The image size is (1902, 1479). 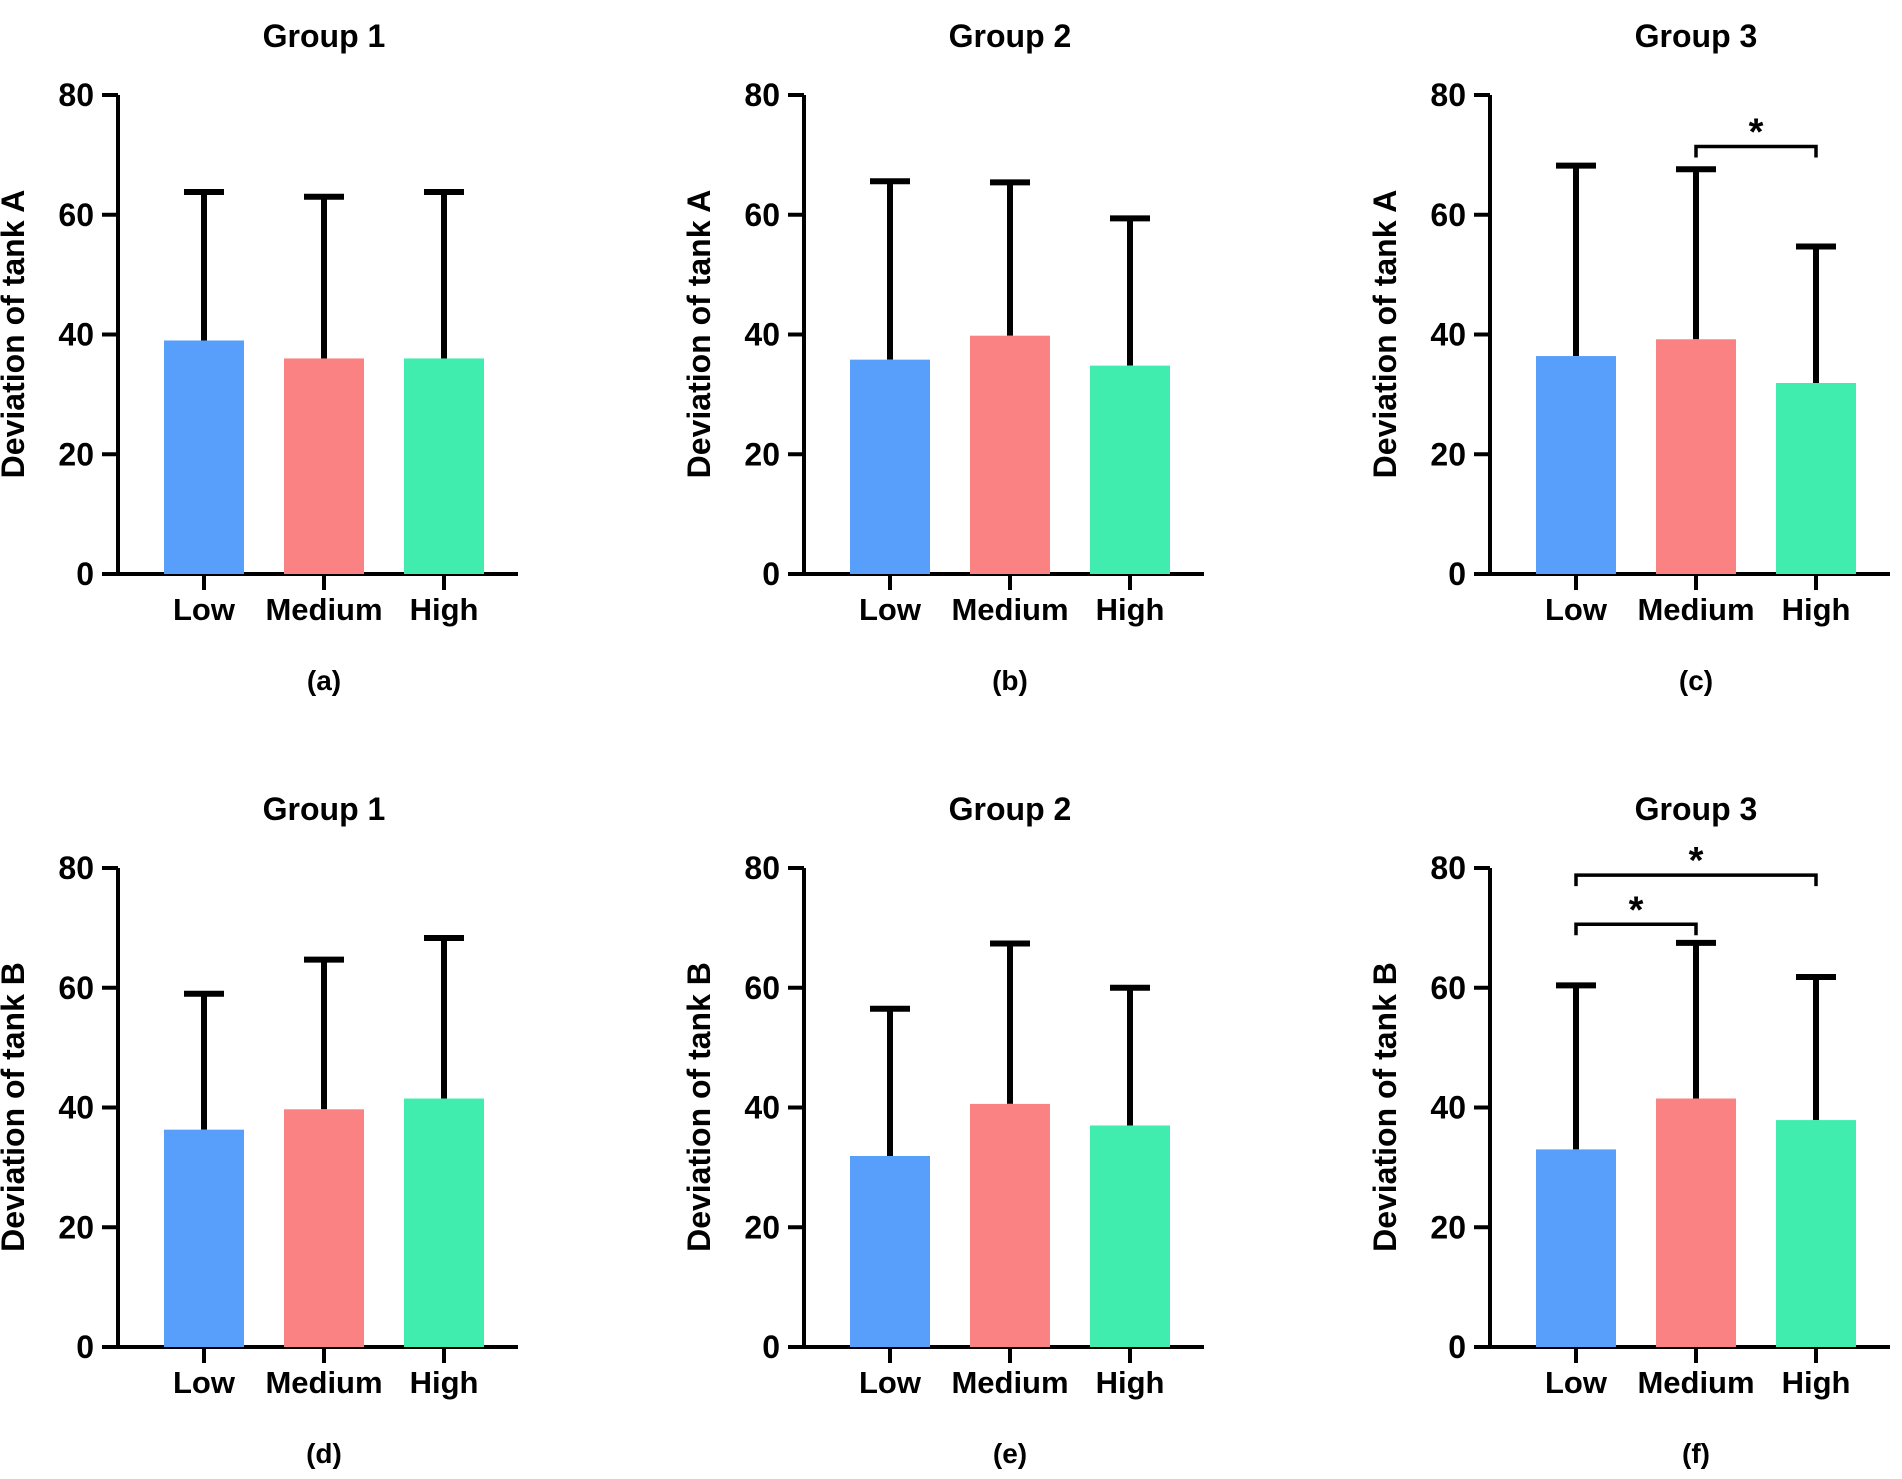 I want to click on panel-label: (f), so click(x=1696, y=1453).